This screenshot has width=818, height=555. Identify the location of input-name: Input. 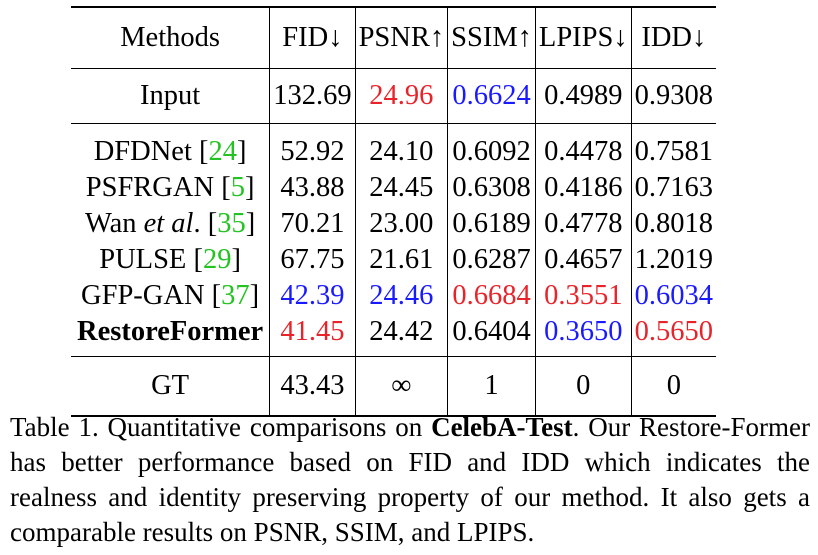
(170, 95).